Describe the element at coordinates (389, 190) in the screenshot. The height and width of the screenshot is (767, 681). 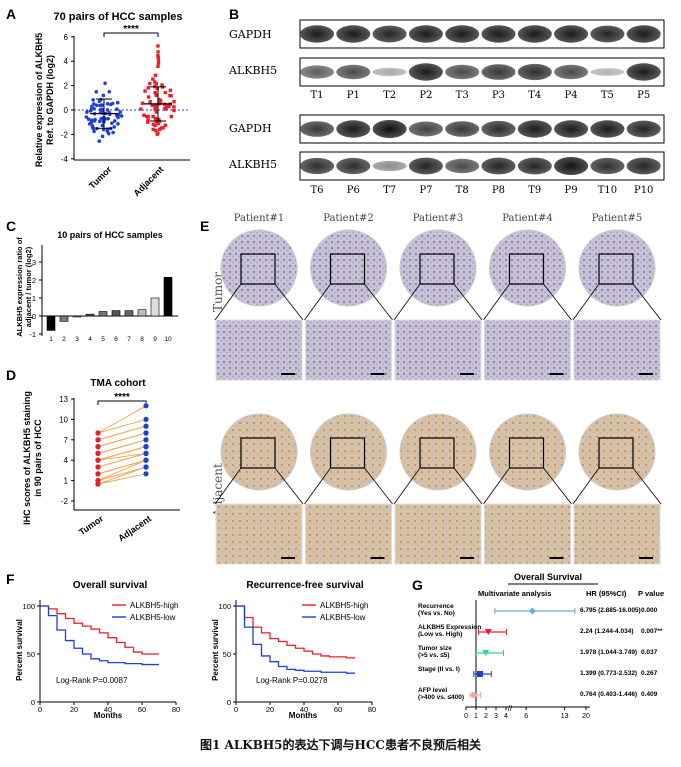
I see `blot-lane-label: T7` at that location.